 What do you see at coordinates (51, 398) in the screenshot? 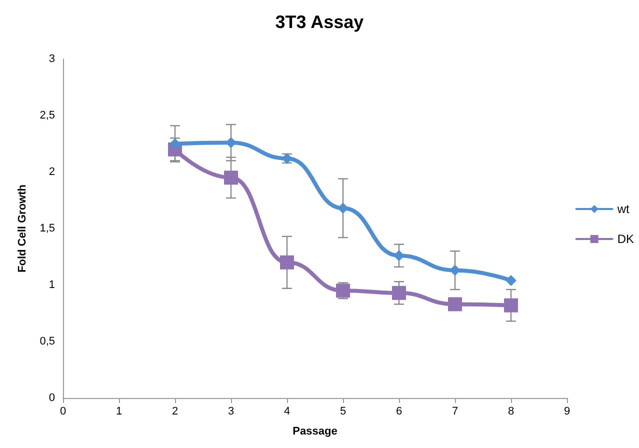
I see `y-tick-label: 0` at bounding box center [51, 398].